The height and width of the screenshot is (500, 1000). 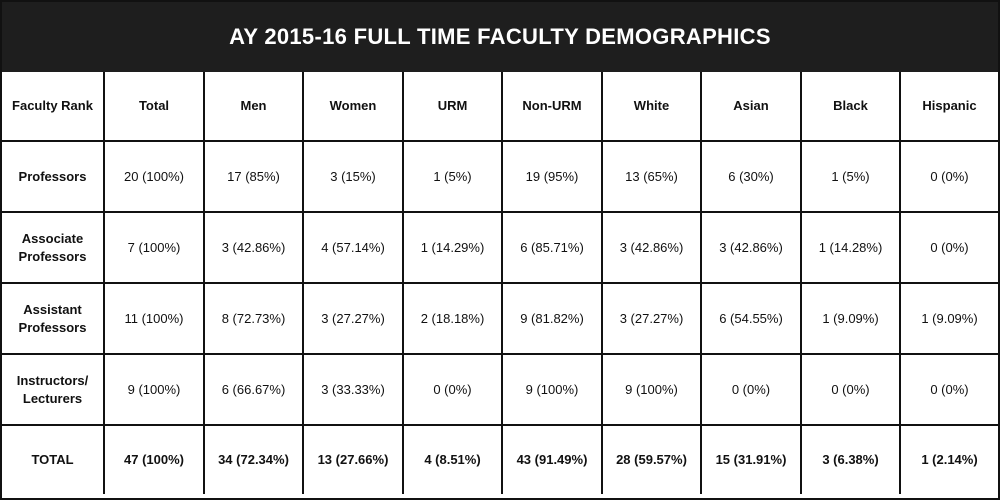 I want to click on total-cell: 15 (31.91%), so click(x=751, y=459).